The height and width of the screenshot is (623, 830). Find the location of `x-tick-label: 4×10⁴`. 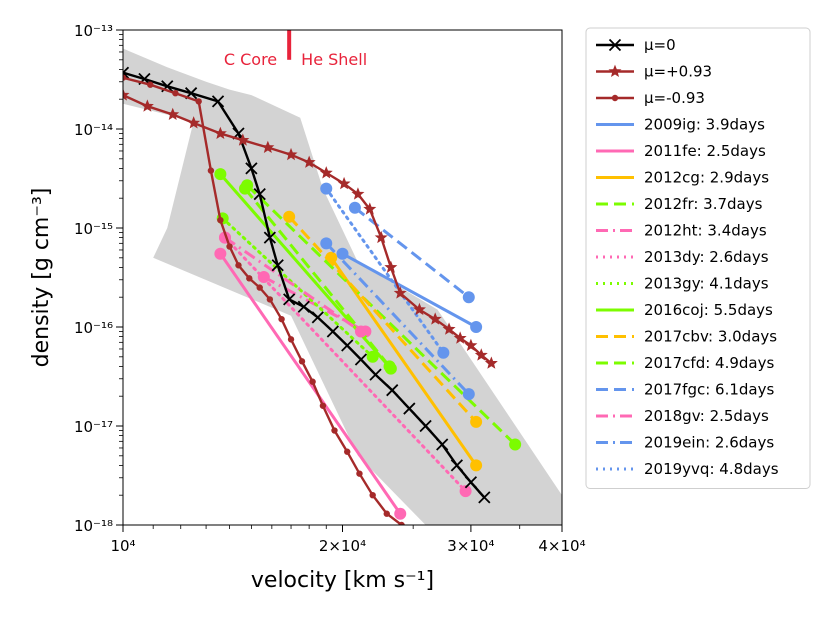

x-tick-label: 4×10⁴ is located at coordinates (561, 546).